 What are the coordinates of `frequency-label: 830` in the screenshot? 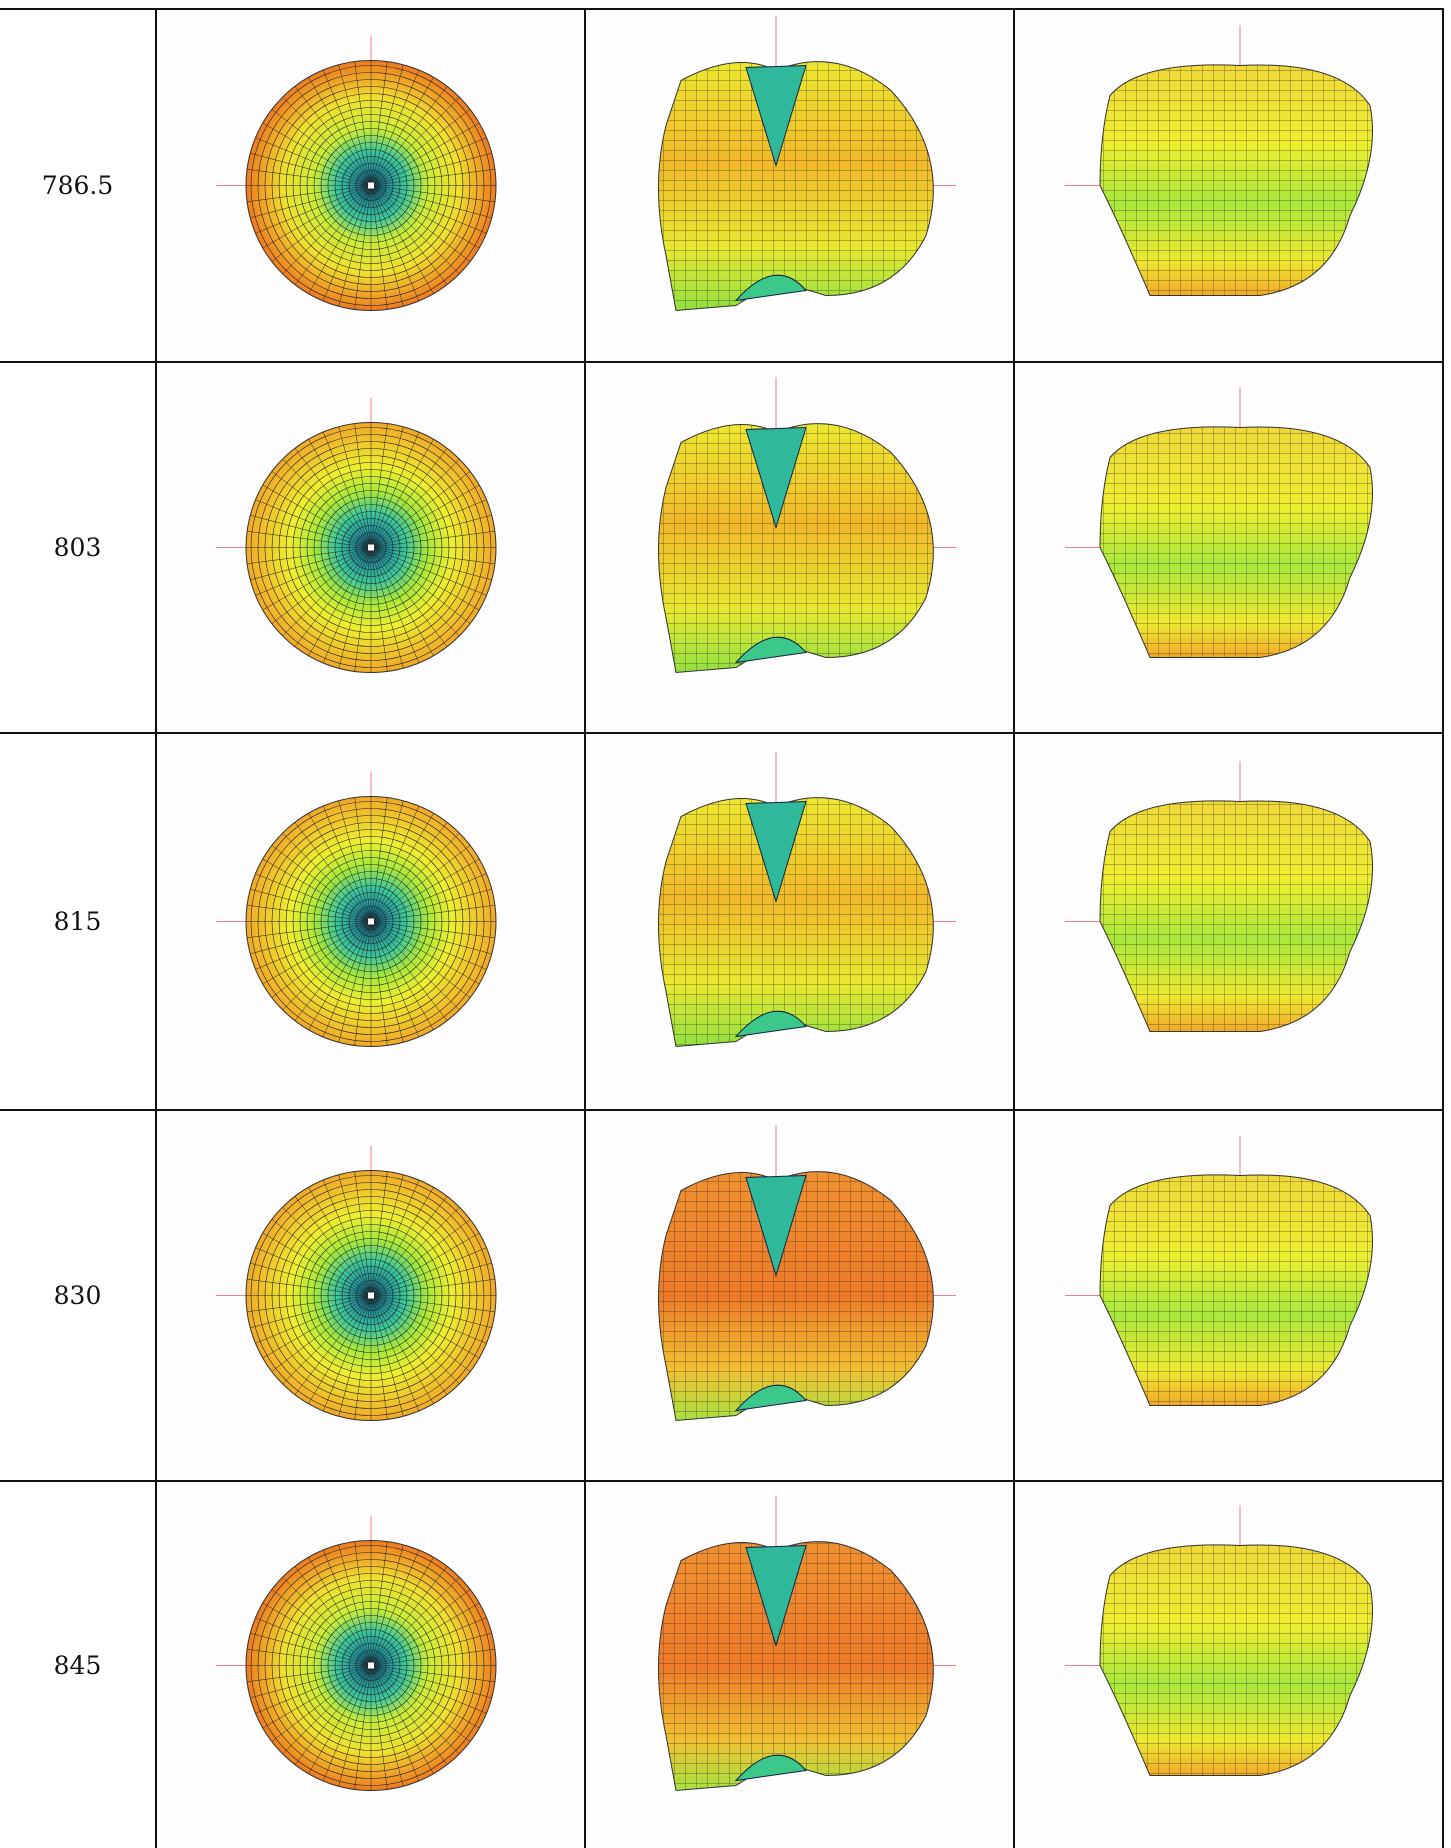 It's located at (78, 1295).